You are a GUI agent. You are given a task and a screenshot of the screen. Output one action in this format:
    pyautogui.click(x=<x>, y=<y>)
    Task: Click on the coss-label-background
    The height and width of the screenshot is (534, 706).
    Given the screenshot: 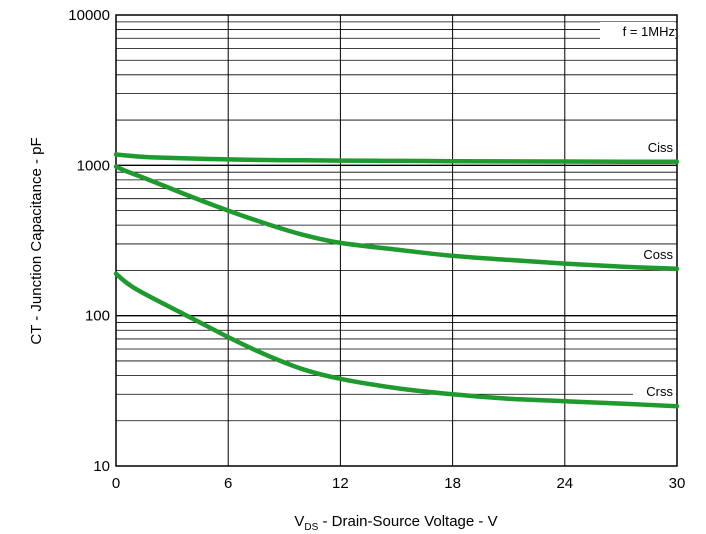 What is the action you would take?
    pyautogui.click(x=654, y=254)
    